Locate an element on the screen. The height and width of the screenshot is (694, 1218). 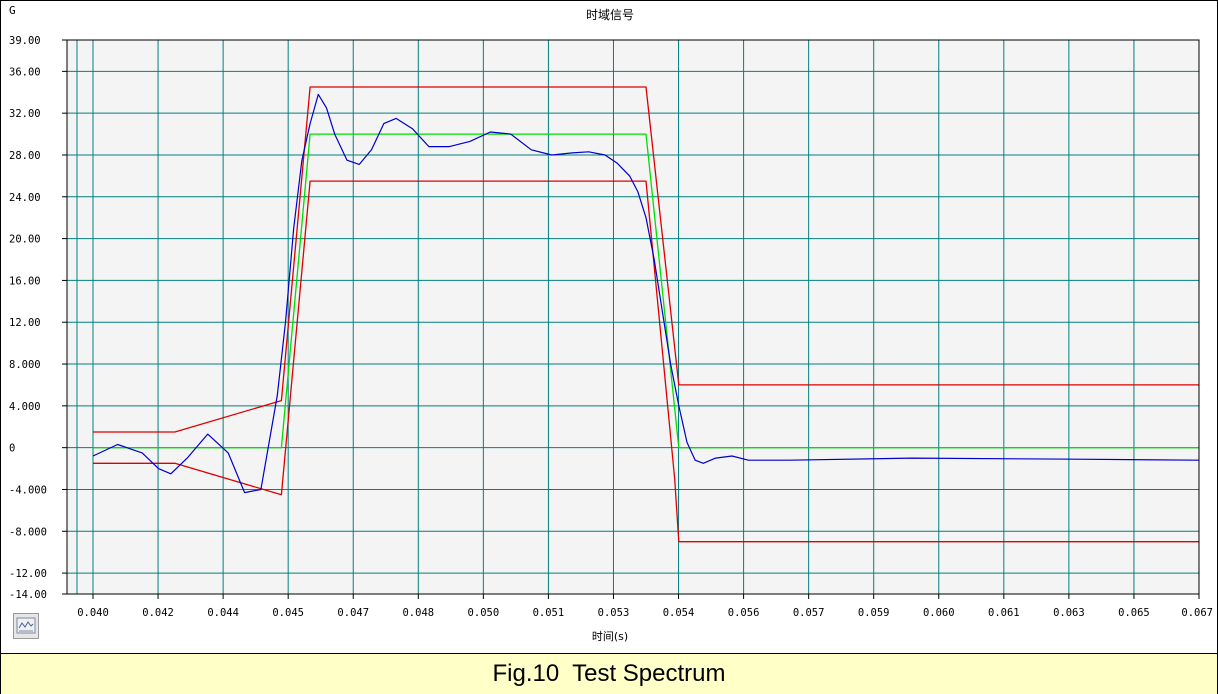
x-tick-label: 0.050 is located at coordinates (484, 613).